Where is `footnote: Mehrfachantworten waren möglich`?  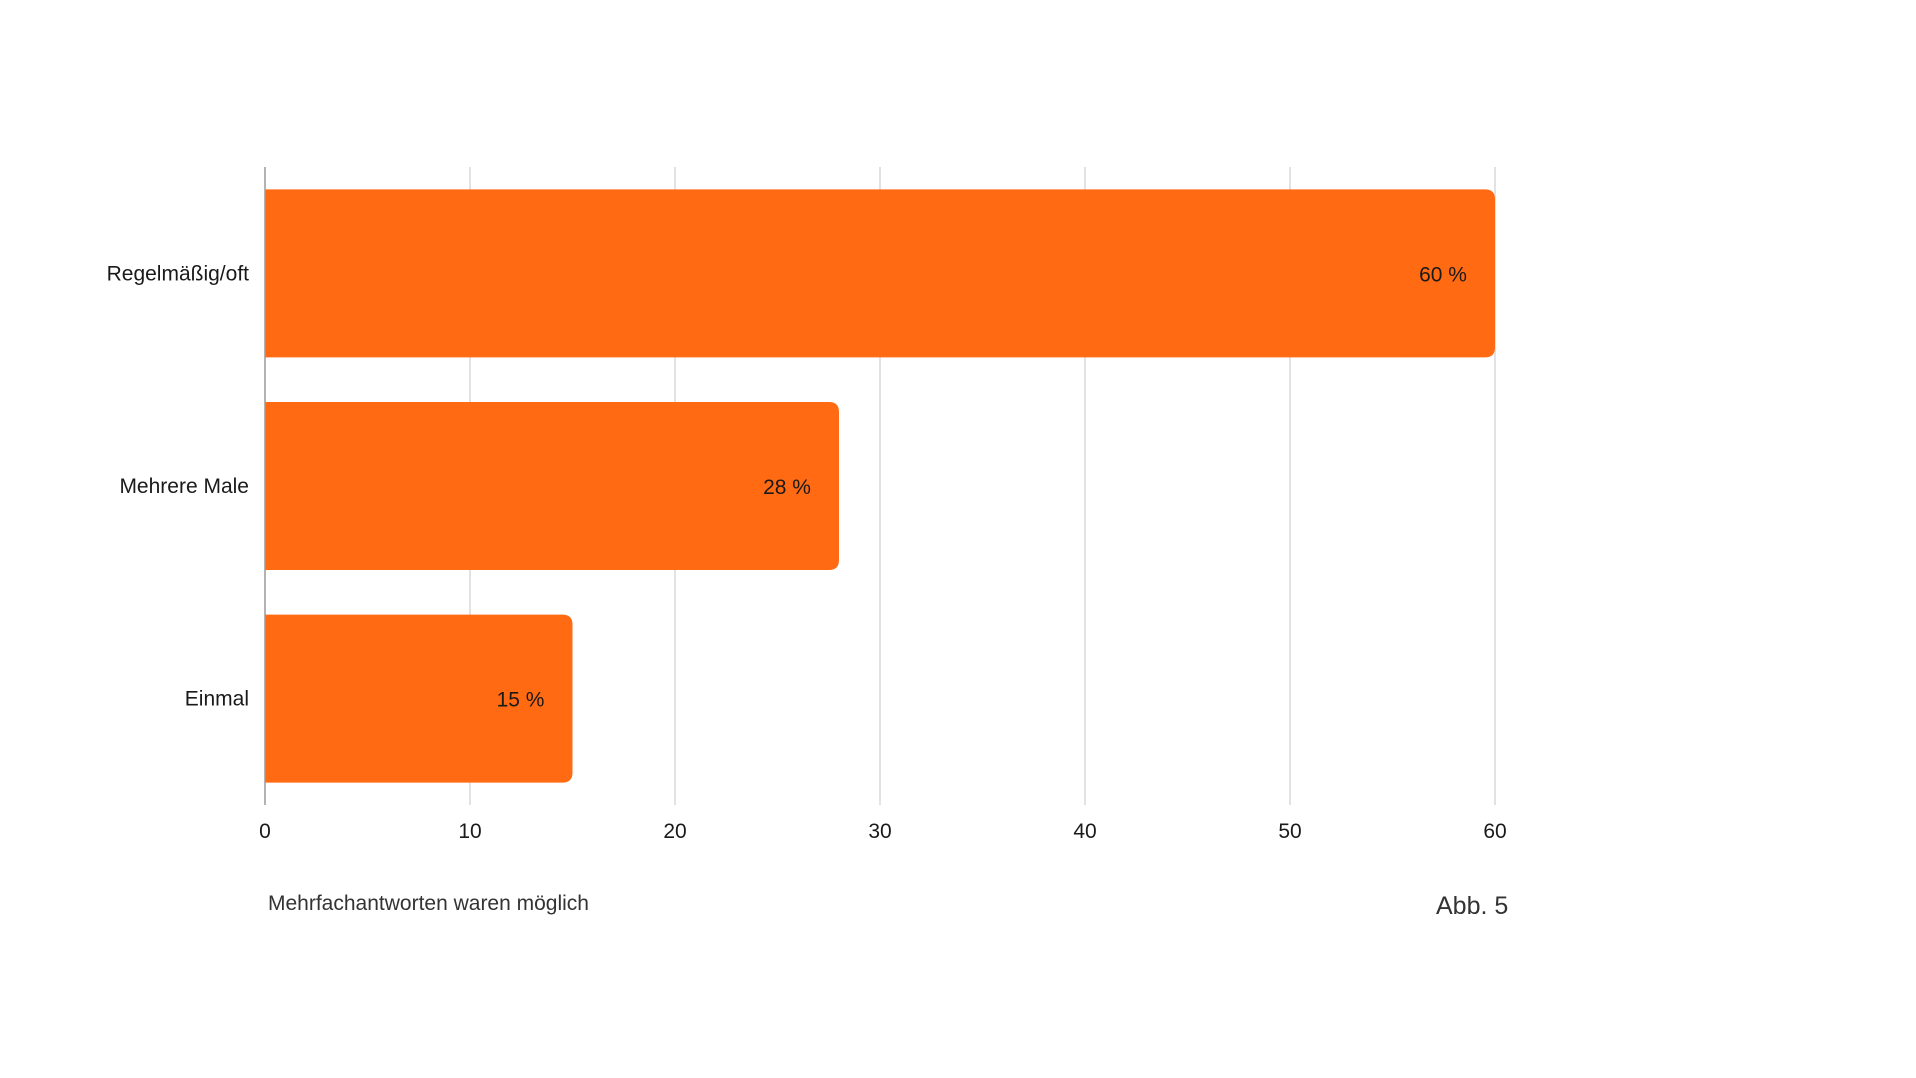
footnote: Mehrfachantworten waren möglich is located at coordinates (428, 903).